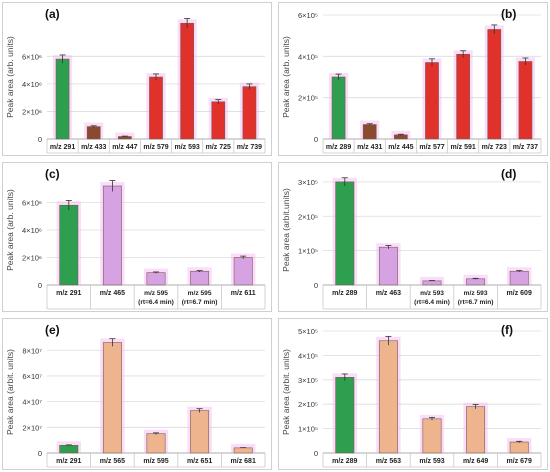  I want to click on x-tick-label: m/z 591, so click(462, 147).